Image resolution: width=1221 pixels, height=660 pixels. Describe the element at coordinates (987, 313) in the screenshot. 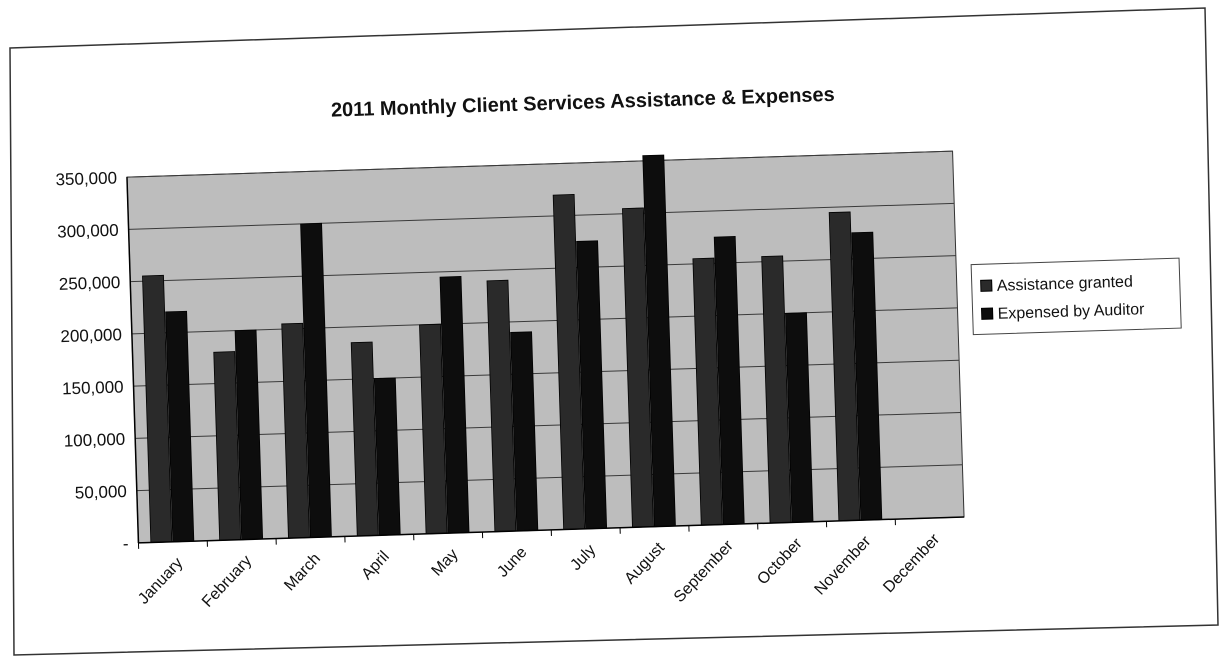

I see `legend-swatch-expensed` at that location.